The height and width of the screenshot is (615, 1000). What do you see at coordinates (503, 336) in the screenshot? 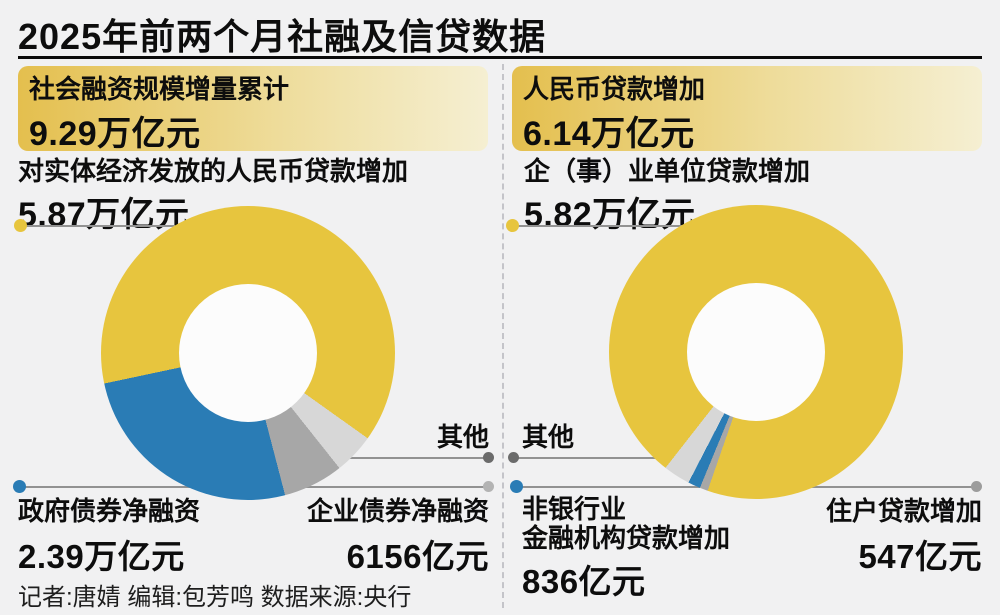
I see `panel-divider` at bounding box center [503, 336].